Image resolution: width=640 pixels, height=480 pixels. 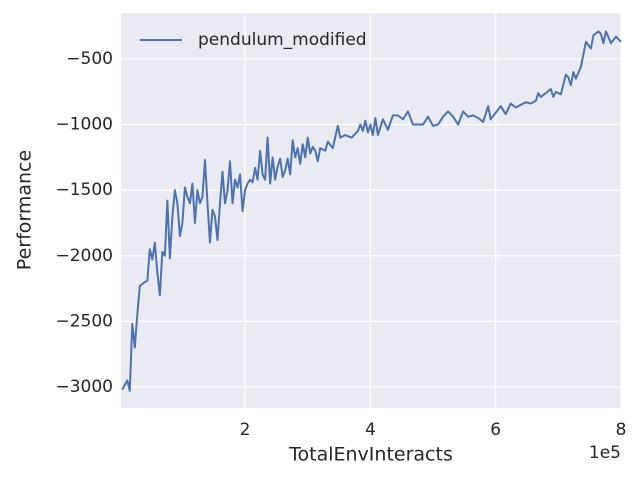 I want to click on y-tick-label: −2000, so click(x=84, y=256).